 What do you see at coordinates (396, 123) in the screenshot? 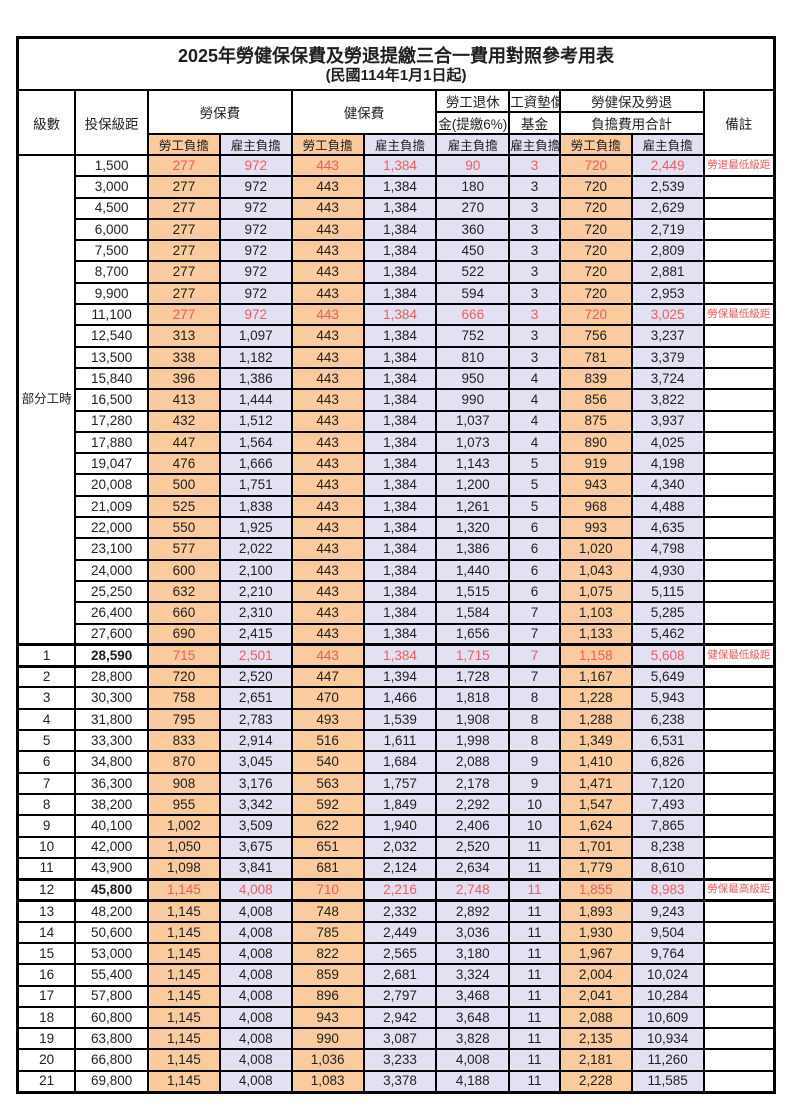
I see `header-row-group2: 金(提繳6%) 基金 負擔費用合計` at bounding box center [396, 123].